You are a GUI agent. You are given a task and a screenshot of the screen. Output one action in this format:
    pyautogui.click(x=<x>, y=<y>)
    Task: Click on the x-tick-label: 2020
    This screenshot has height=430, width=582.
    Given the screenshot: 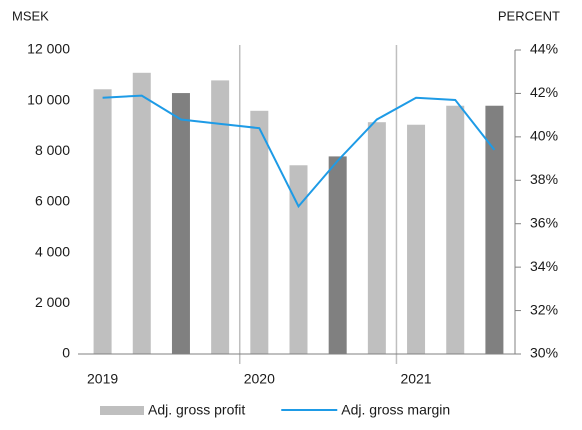 What is the action you would take?
    pyautogui.click(x=259, y=379)
    